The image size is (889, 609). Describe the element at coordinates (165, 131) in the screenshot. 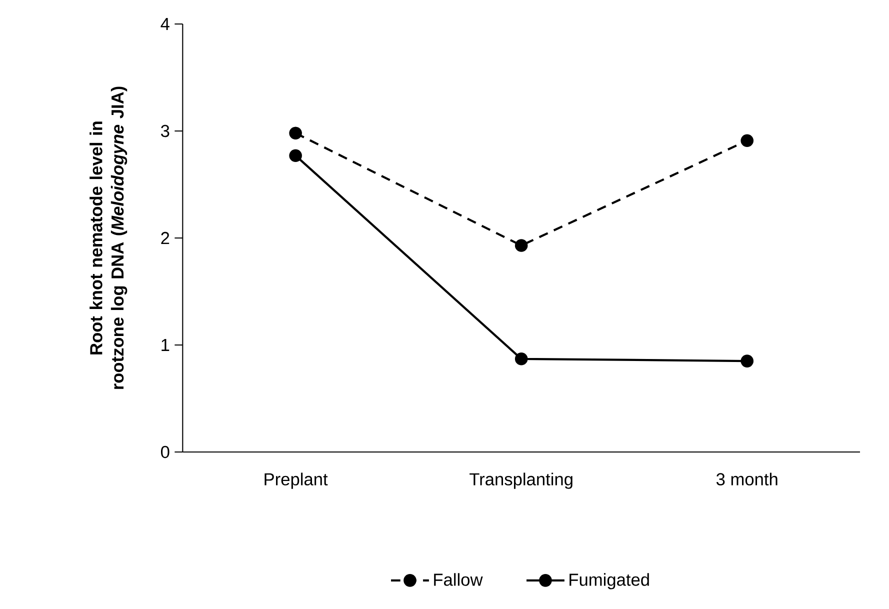

I see `y-tick-label: 3` at that location.